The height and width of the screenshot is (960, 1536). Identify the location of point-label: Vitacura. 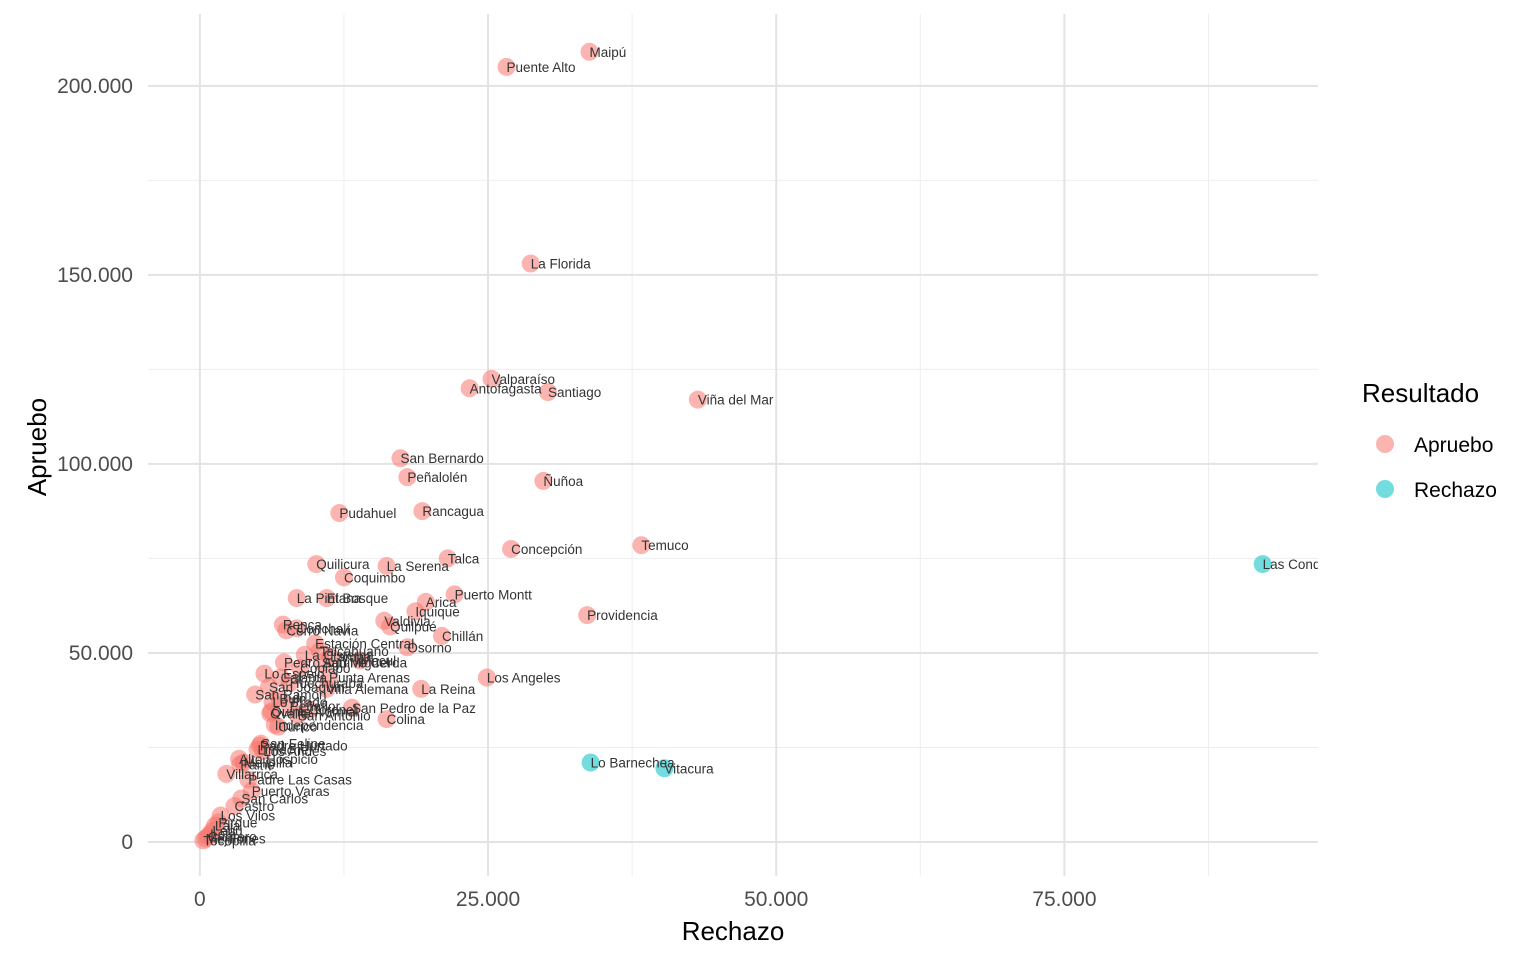
(689, 768).